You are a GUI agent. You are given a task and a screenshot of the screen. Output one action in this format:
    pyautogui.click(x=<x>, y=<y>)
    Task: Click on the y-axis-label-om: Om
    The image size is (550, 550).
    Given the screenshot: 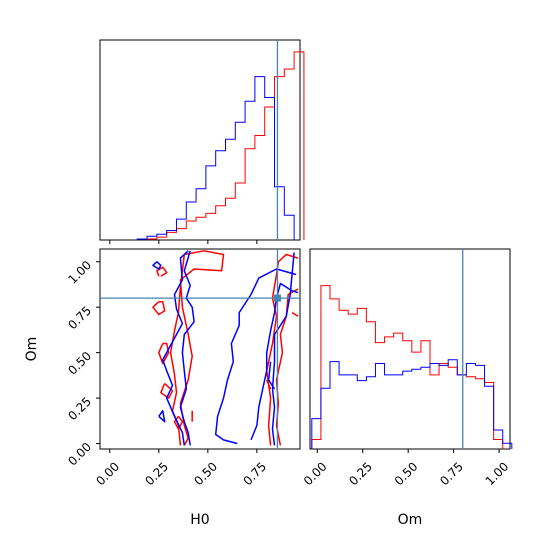 What is the action you would take?
    pyautogui.click(x=32, y=349)
    